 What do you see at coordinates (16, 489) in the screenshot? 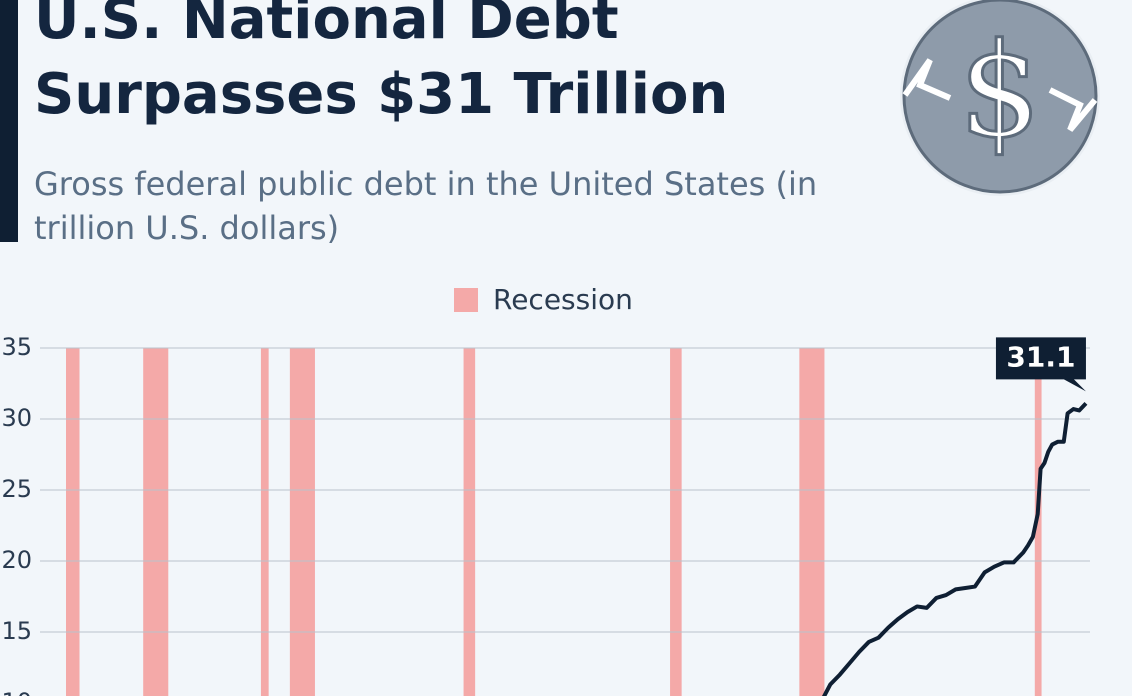
I see `y-tick-label: 25` at bounding box center [16, 489].